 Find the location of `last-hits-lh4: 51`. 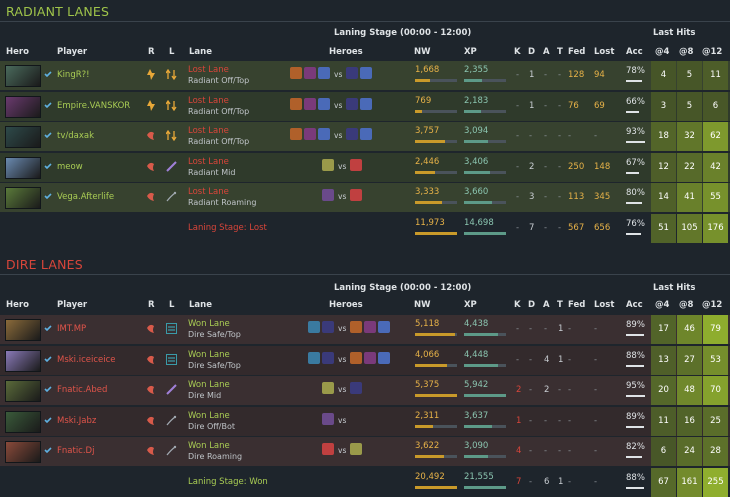

last-hits-lh4: 51 is located at coordinates (663, 228).